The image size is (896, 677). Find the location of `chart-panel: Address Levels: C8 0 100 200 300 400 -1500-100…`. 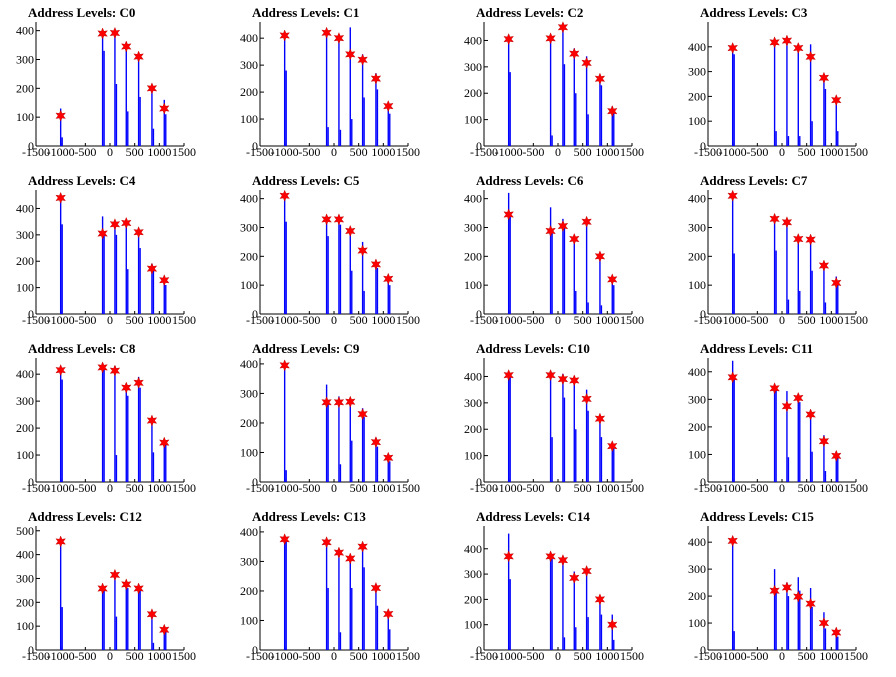

chart-panel: Address Levels: C8 0 100 200 300 400 -1500-100… is located at coordinates (106, 418).